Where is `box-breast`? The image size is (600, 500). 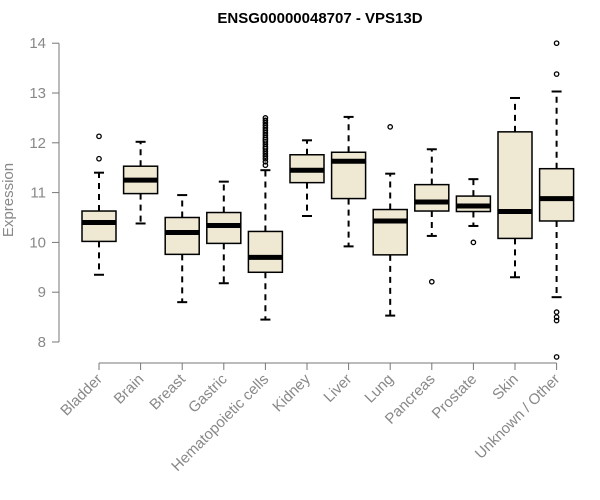
box-breast is located at coordinates (182, 249).